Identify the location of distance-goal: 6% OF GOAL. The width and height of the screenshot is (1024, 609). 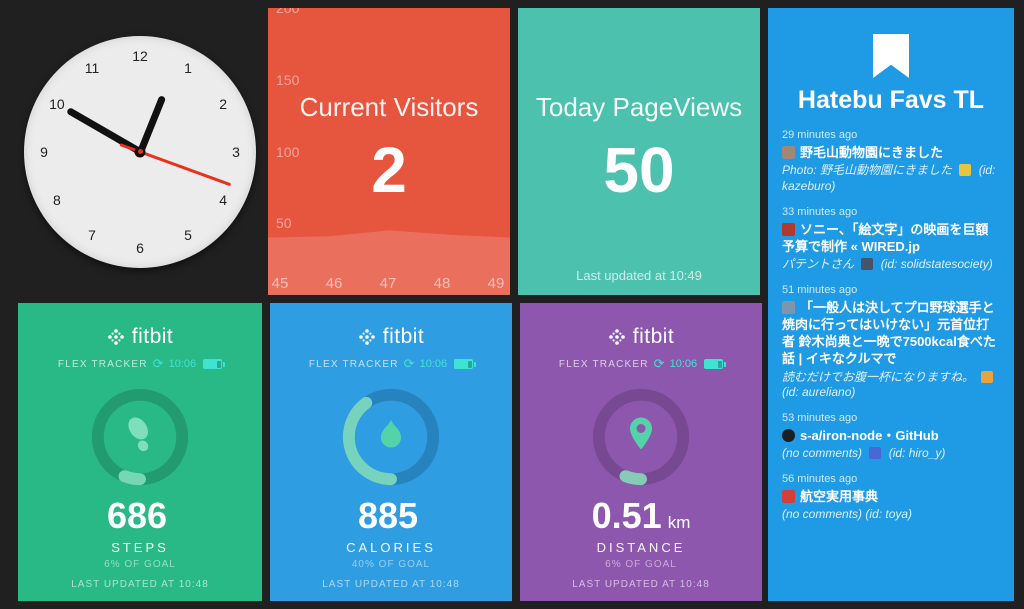
(641, 564).